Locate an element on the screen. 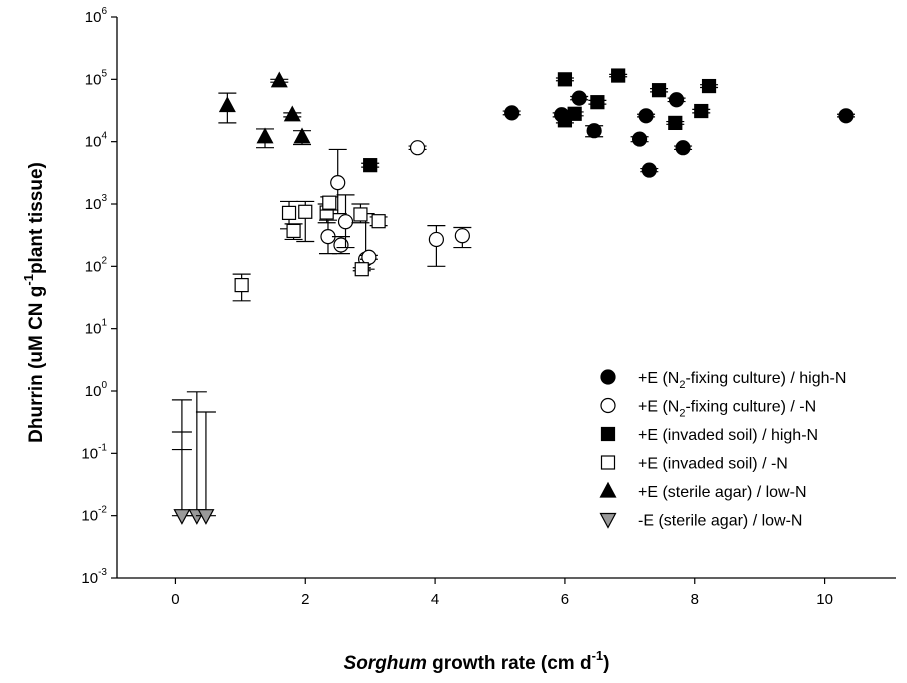  x-tick-label: 6 is located at coordinates (565, 599).